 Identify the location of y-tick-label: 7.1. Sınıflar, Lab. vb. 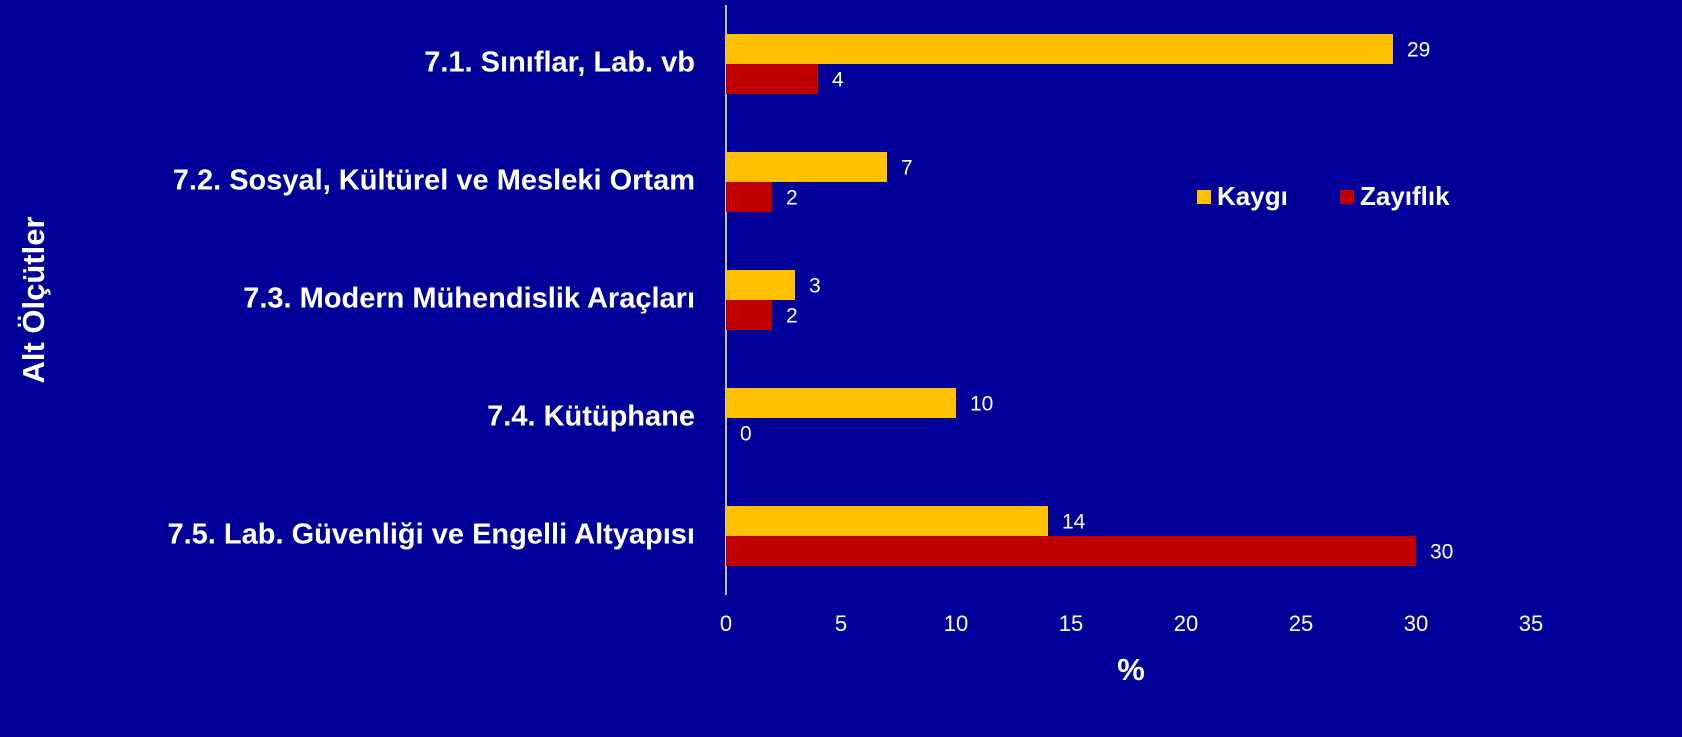
(559, 63).